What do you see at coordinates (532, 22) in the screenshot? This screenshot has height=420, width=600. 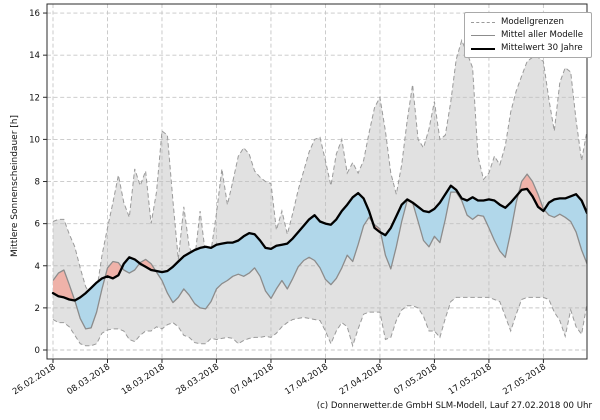 I see `legend-label: Modellgrenzen` at bounding box center [532, 22].